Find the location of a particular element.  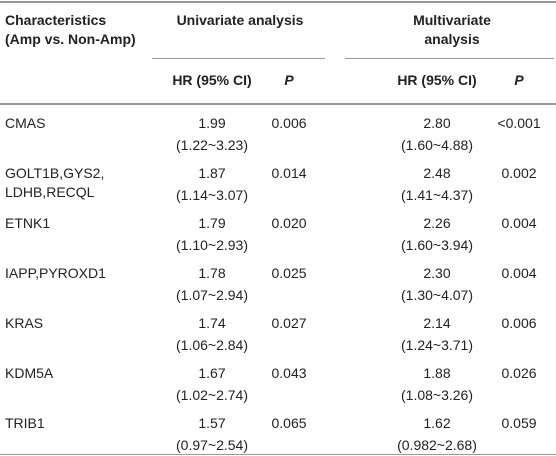

row-label: KRAS is located at coordinates (24, 323).